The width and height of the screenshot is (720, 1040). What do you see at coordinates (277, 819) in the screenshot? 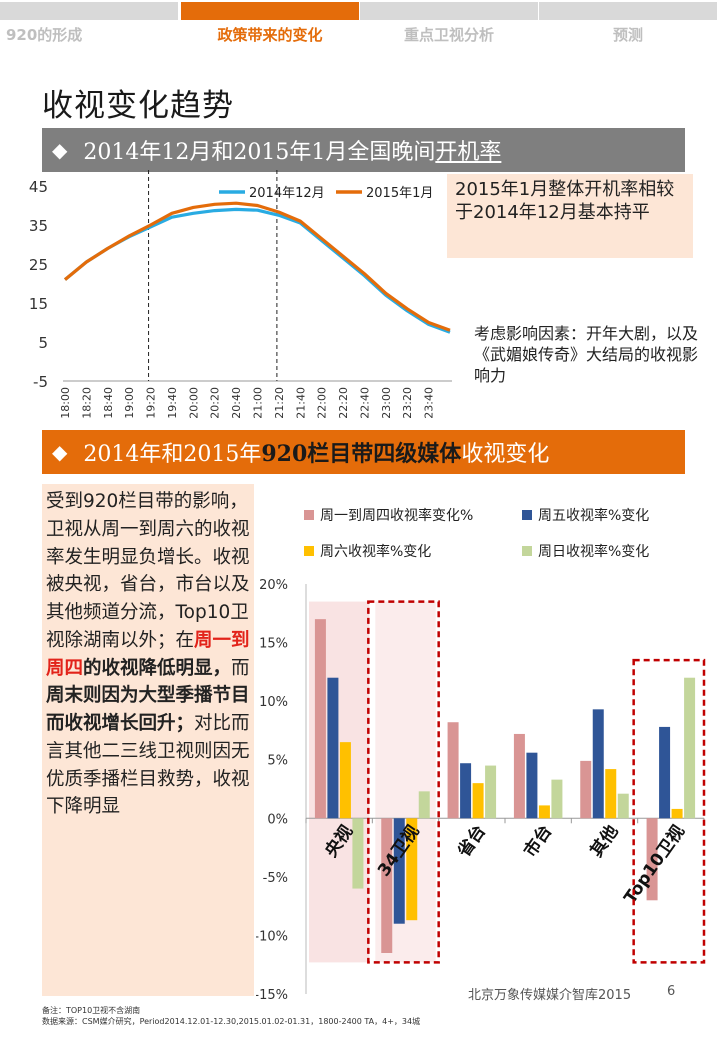
I see `y-tick-label: 0%` at bounding box center [277, 819].